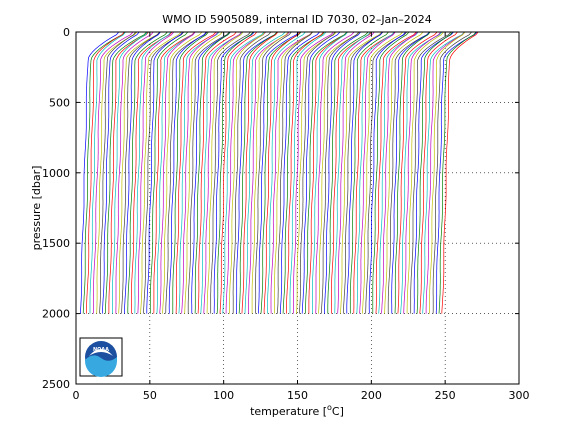  What do you see at coordinates (288, 411) in the screenshot?
I see `x-axis-title-main: temperature [` at bounding box center [288, 411].